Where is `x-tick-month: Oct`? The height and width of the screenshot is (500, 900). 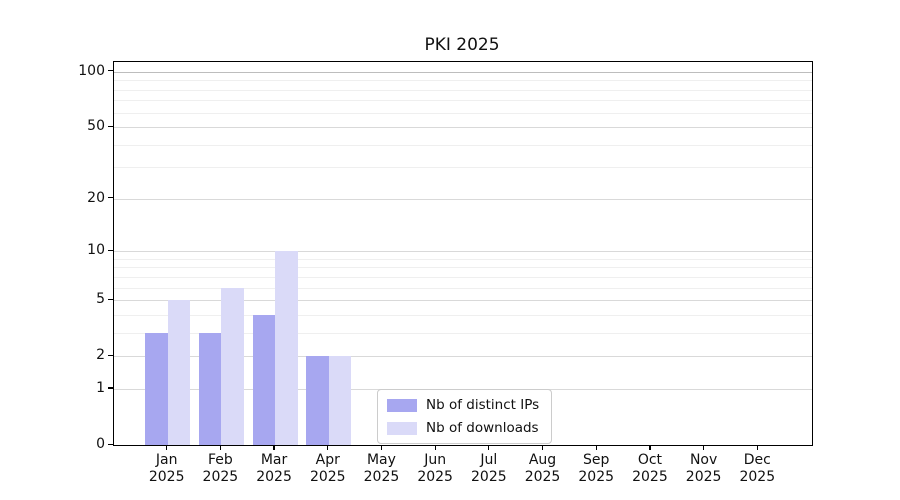
x-tick-month: Oct is located at coordinates (650, 460).